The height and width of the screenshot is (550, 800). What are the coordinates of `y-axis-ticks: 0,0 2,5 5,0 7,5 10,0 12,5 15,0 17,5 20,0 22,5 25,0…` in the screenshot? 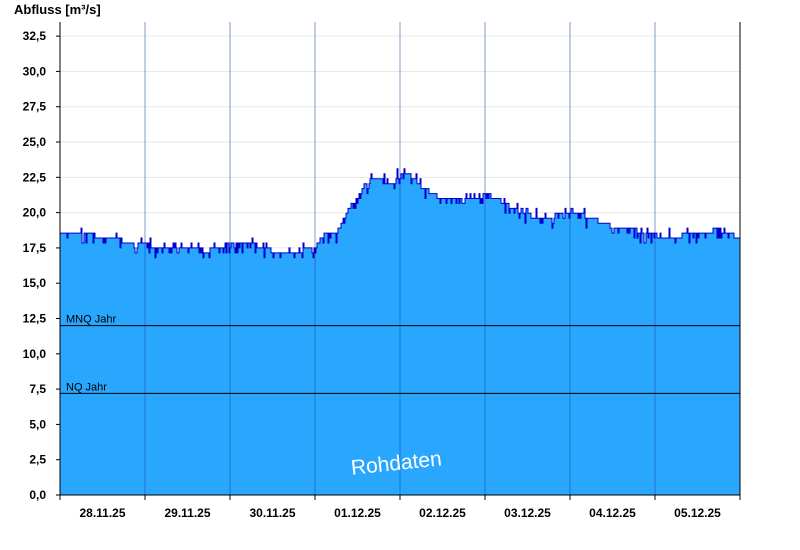 It's located at (41, 265).